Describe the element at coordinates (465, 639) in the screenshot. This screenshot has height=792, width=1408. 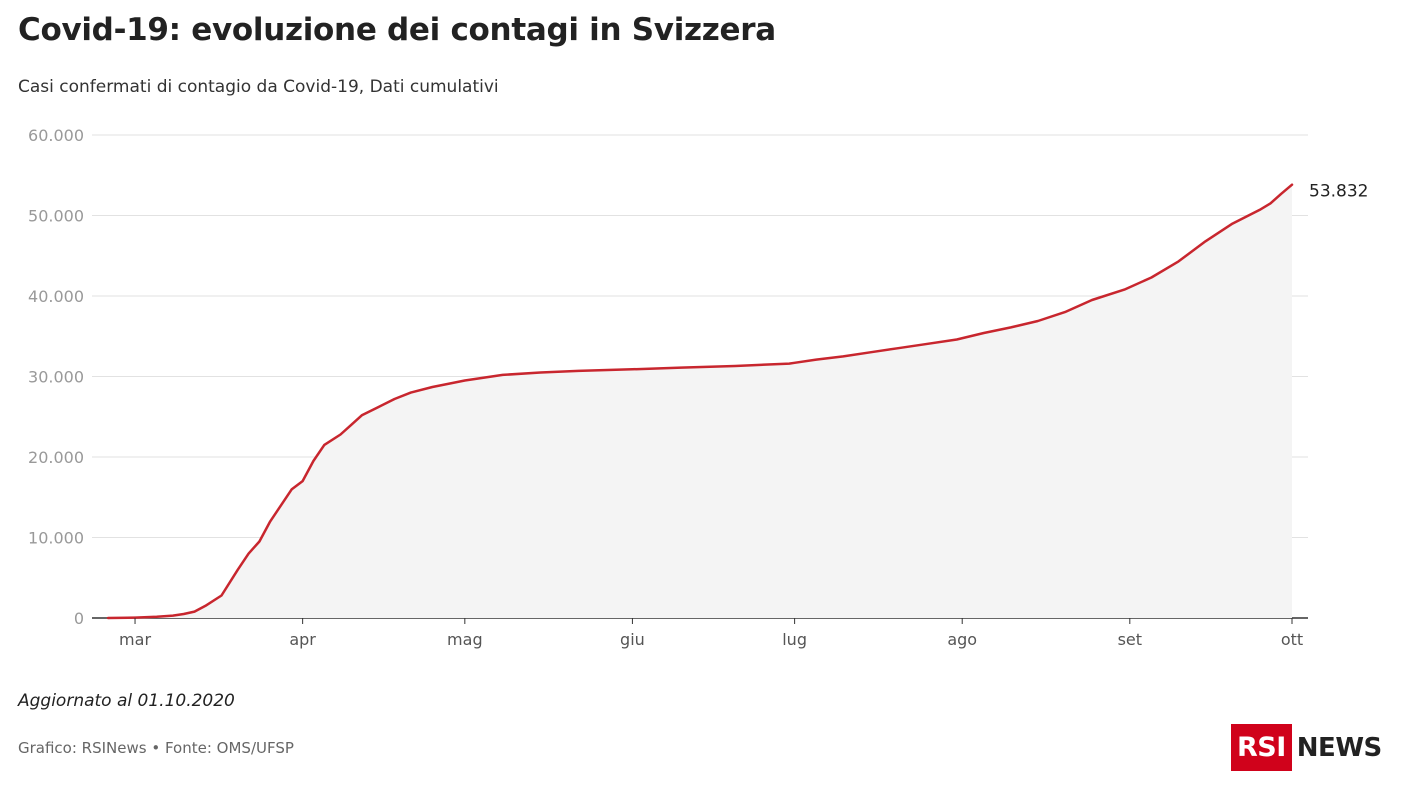
I see `x-tick-label: mag` at that location.